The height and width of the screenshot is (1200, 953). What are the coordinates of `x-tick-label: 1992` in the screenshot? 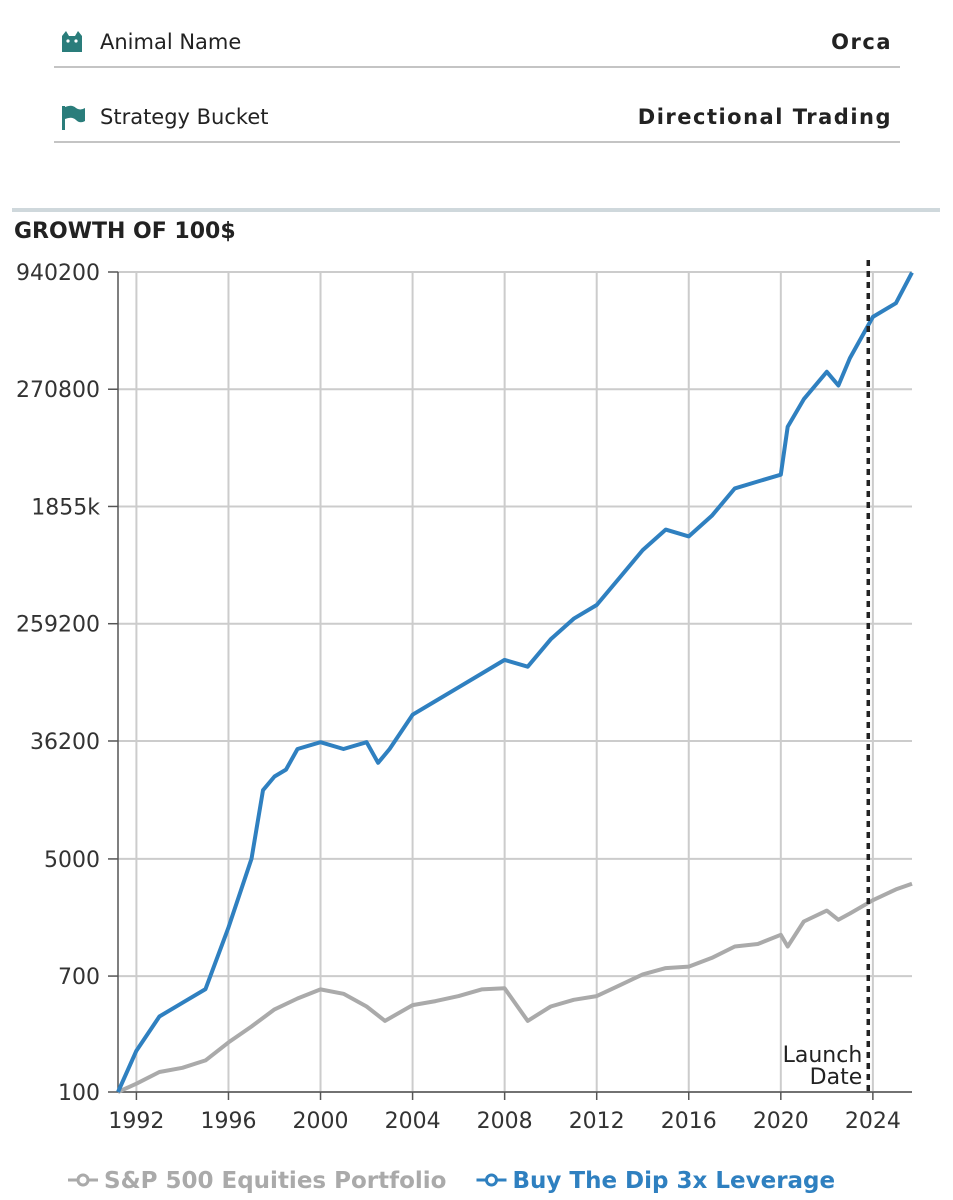 It's located at (136, 1121).